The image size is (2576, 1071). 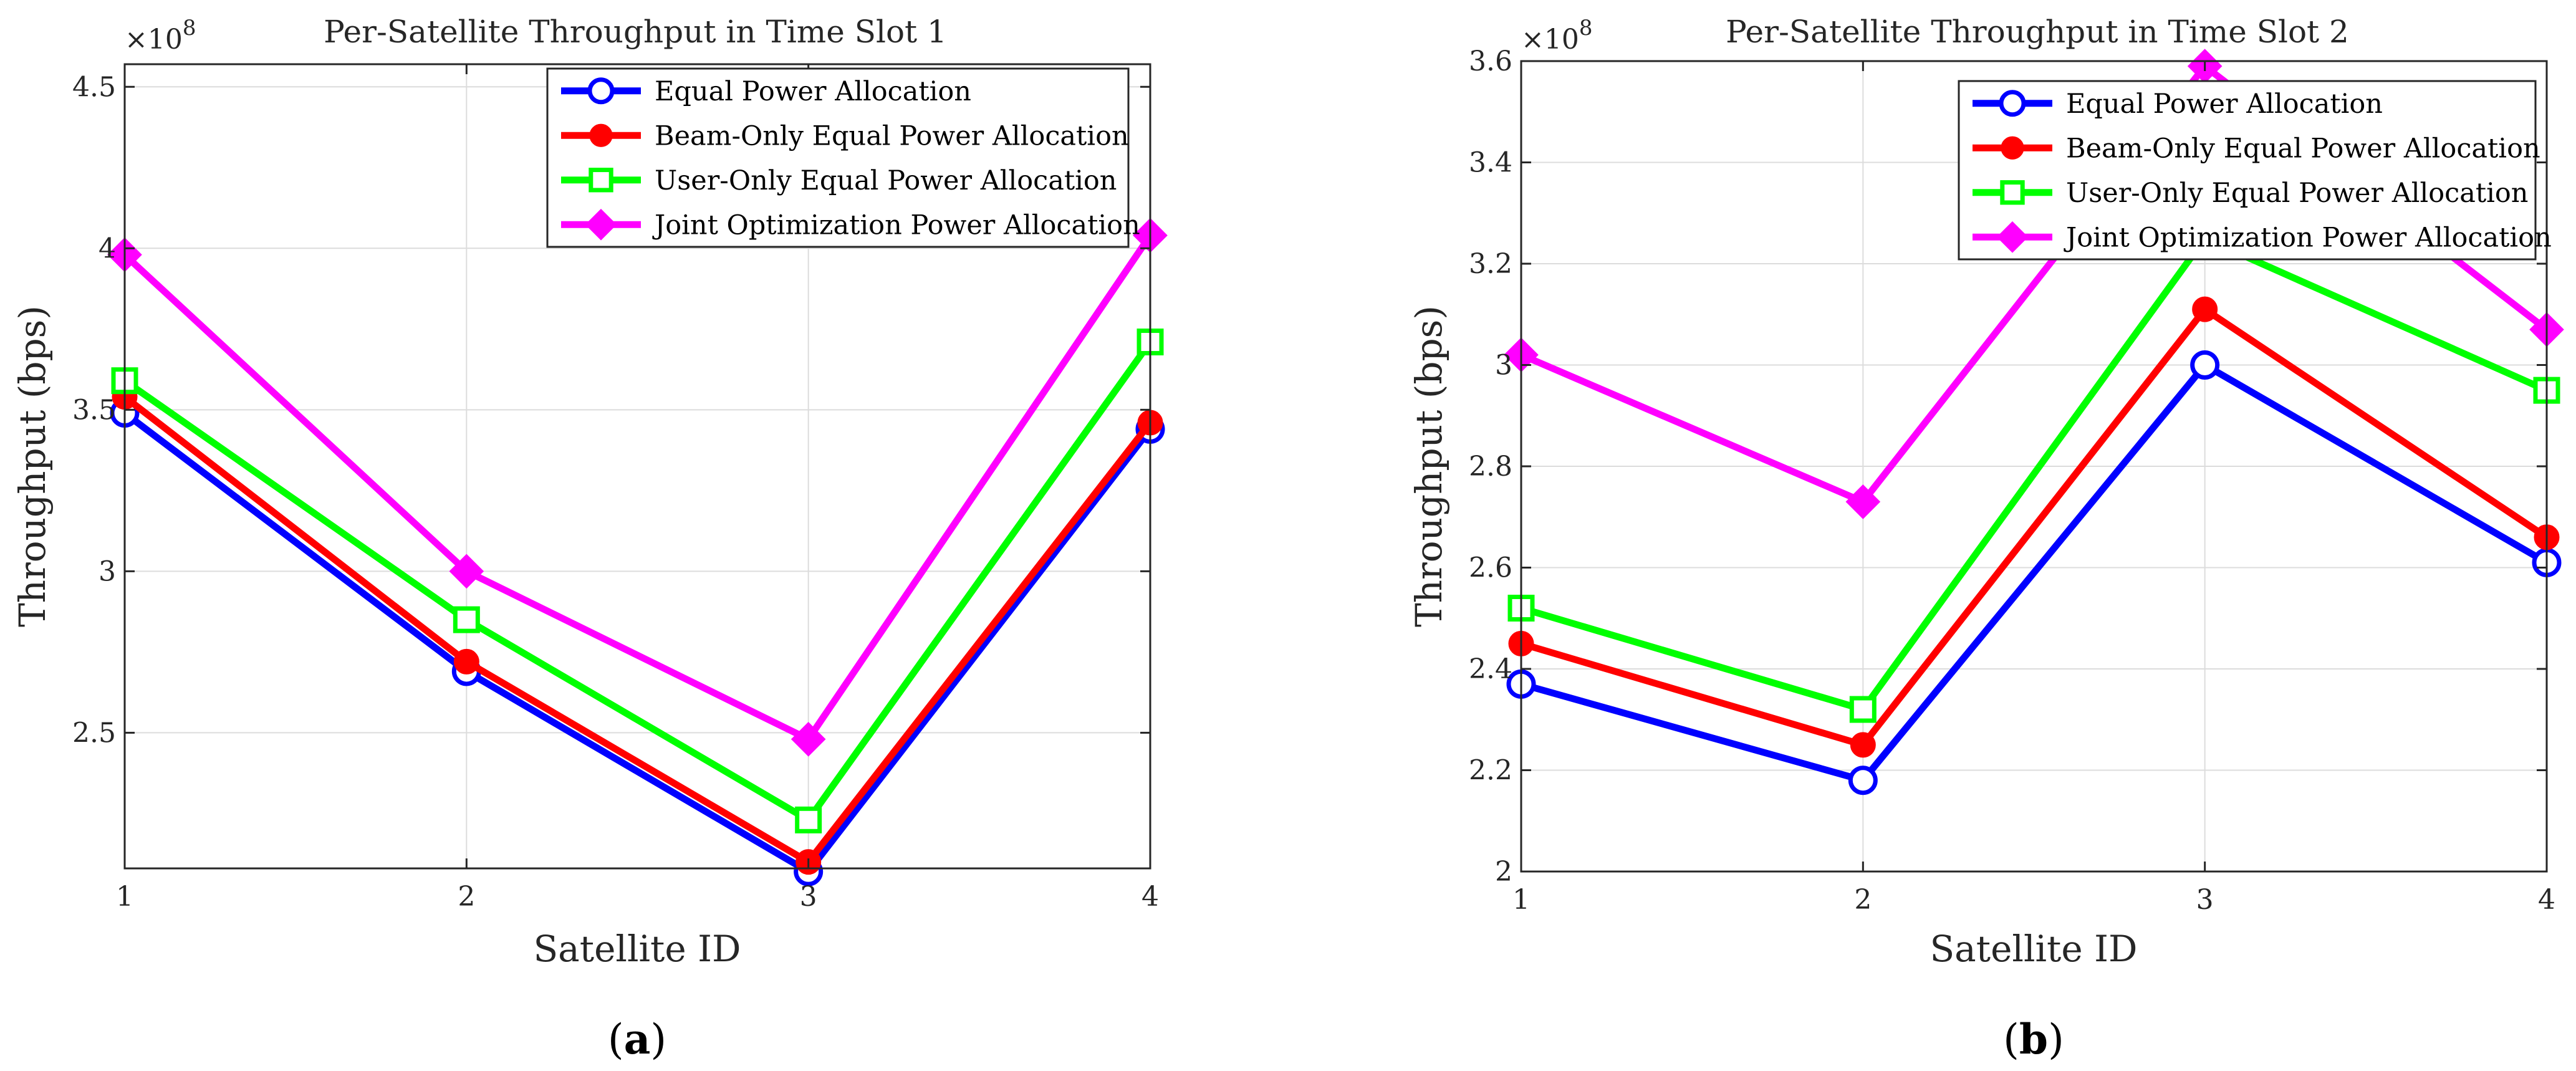 What do you see at coordinates (107, 248) in the screenshot?
I see `y-tick-label: 4` at bounding box center [107, 248].